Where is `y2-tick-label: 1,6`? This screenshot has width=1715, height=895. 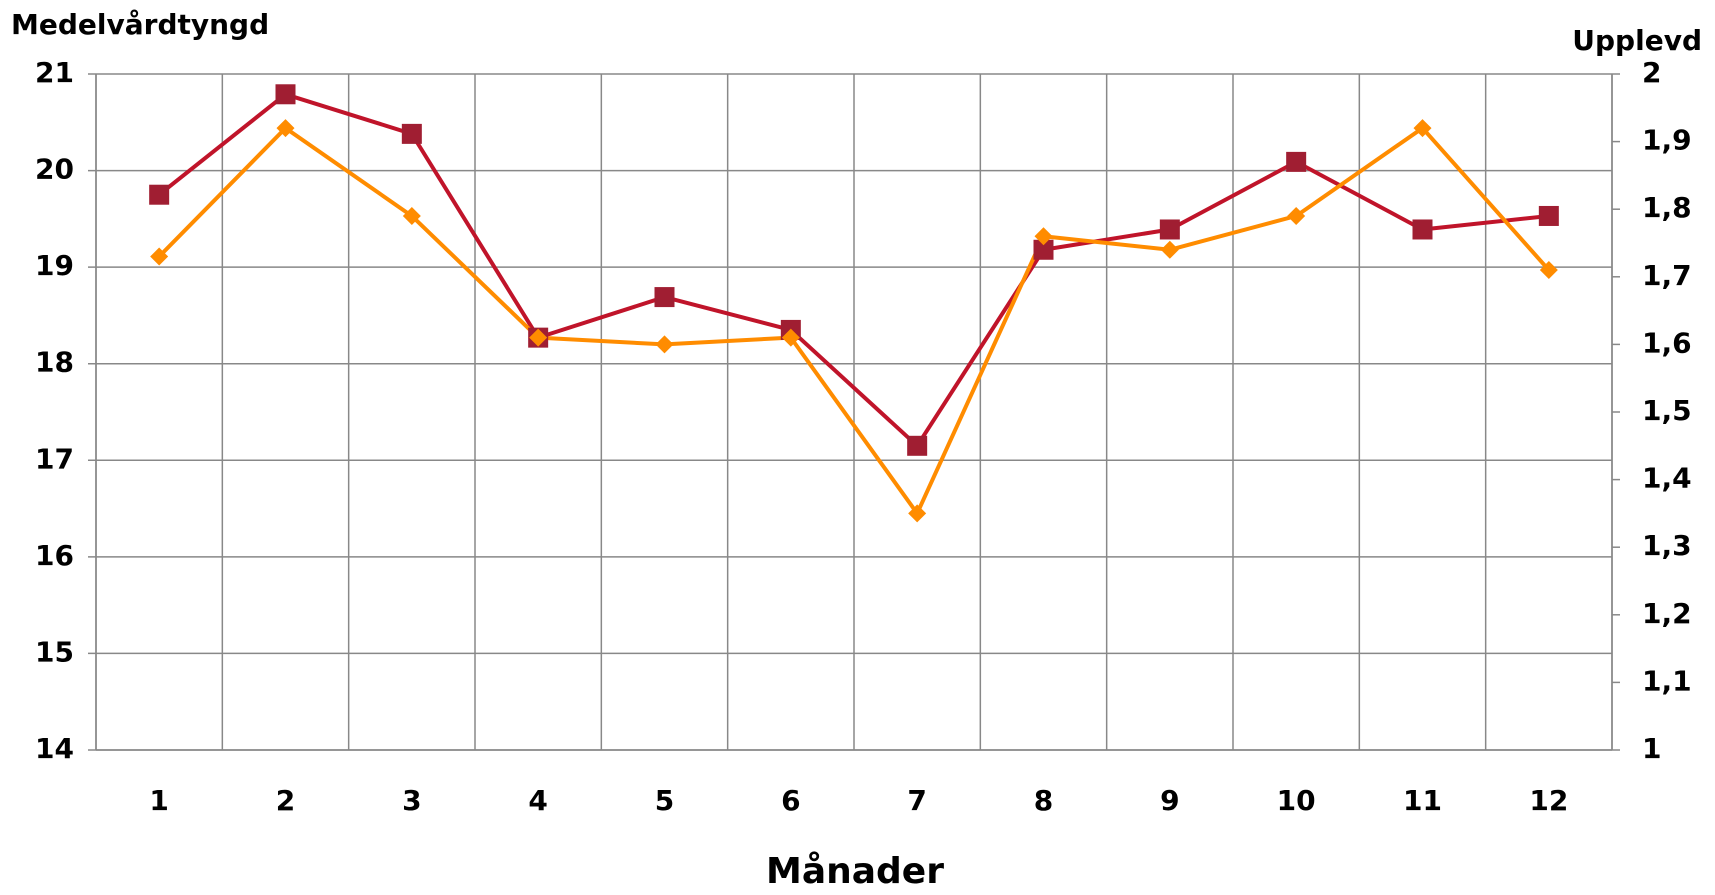 y2-tick-label: 1,6 is located at coordinates (1667, 342).